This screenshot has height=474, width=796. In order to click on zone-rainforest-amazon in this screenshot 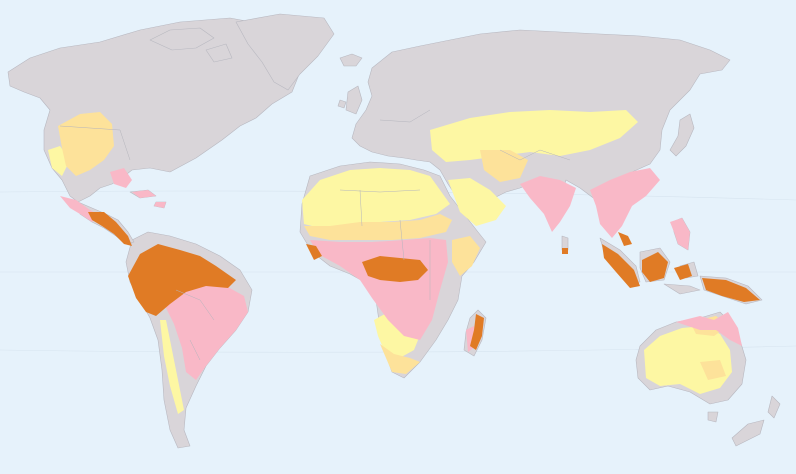, I will do `click(182, 280)`.